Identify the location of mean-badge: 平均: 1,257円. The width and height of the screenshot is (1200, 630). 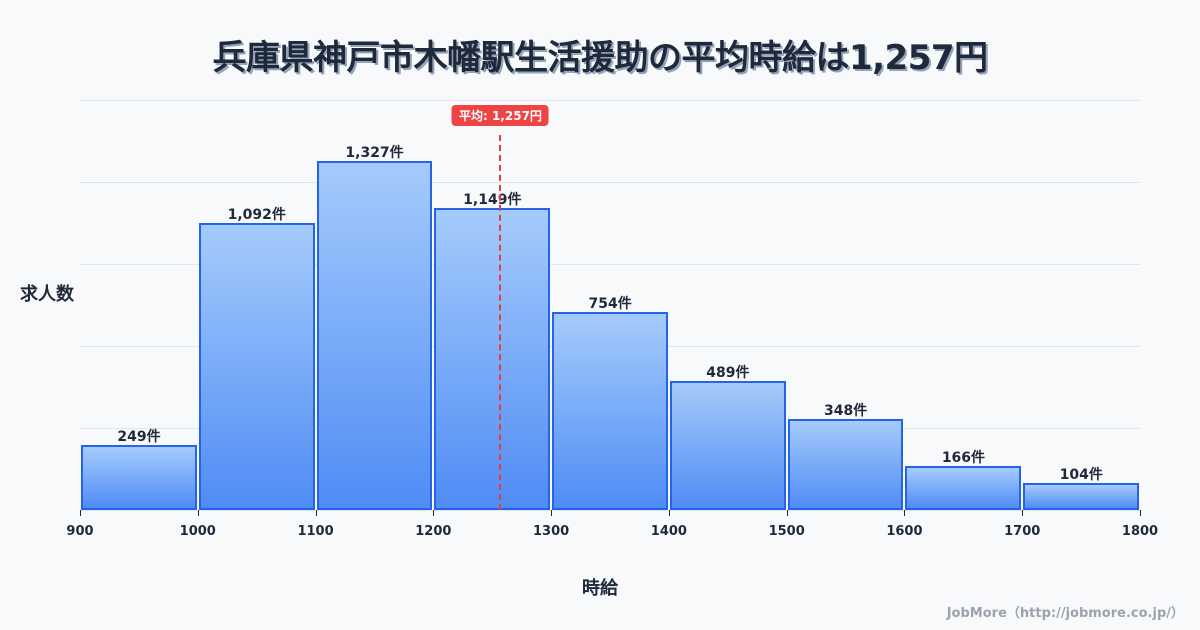
(500, 115).